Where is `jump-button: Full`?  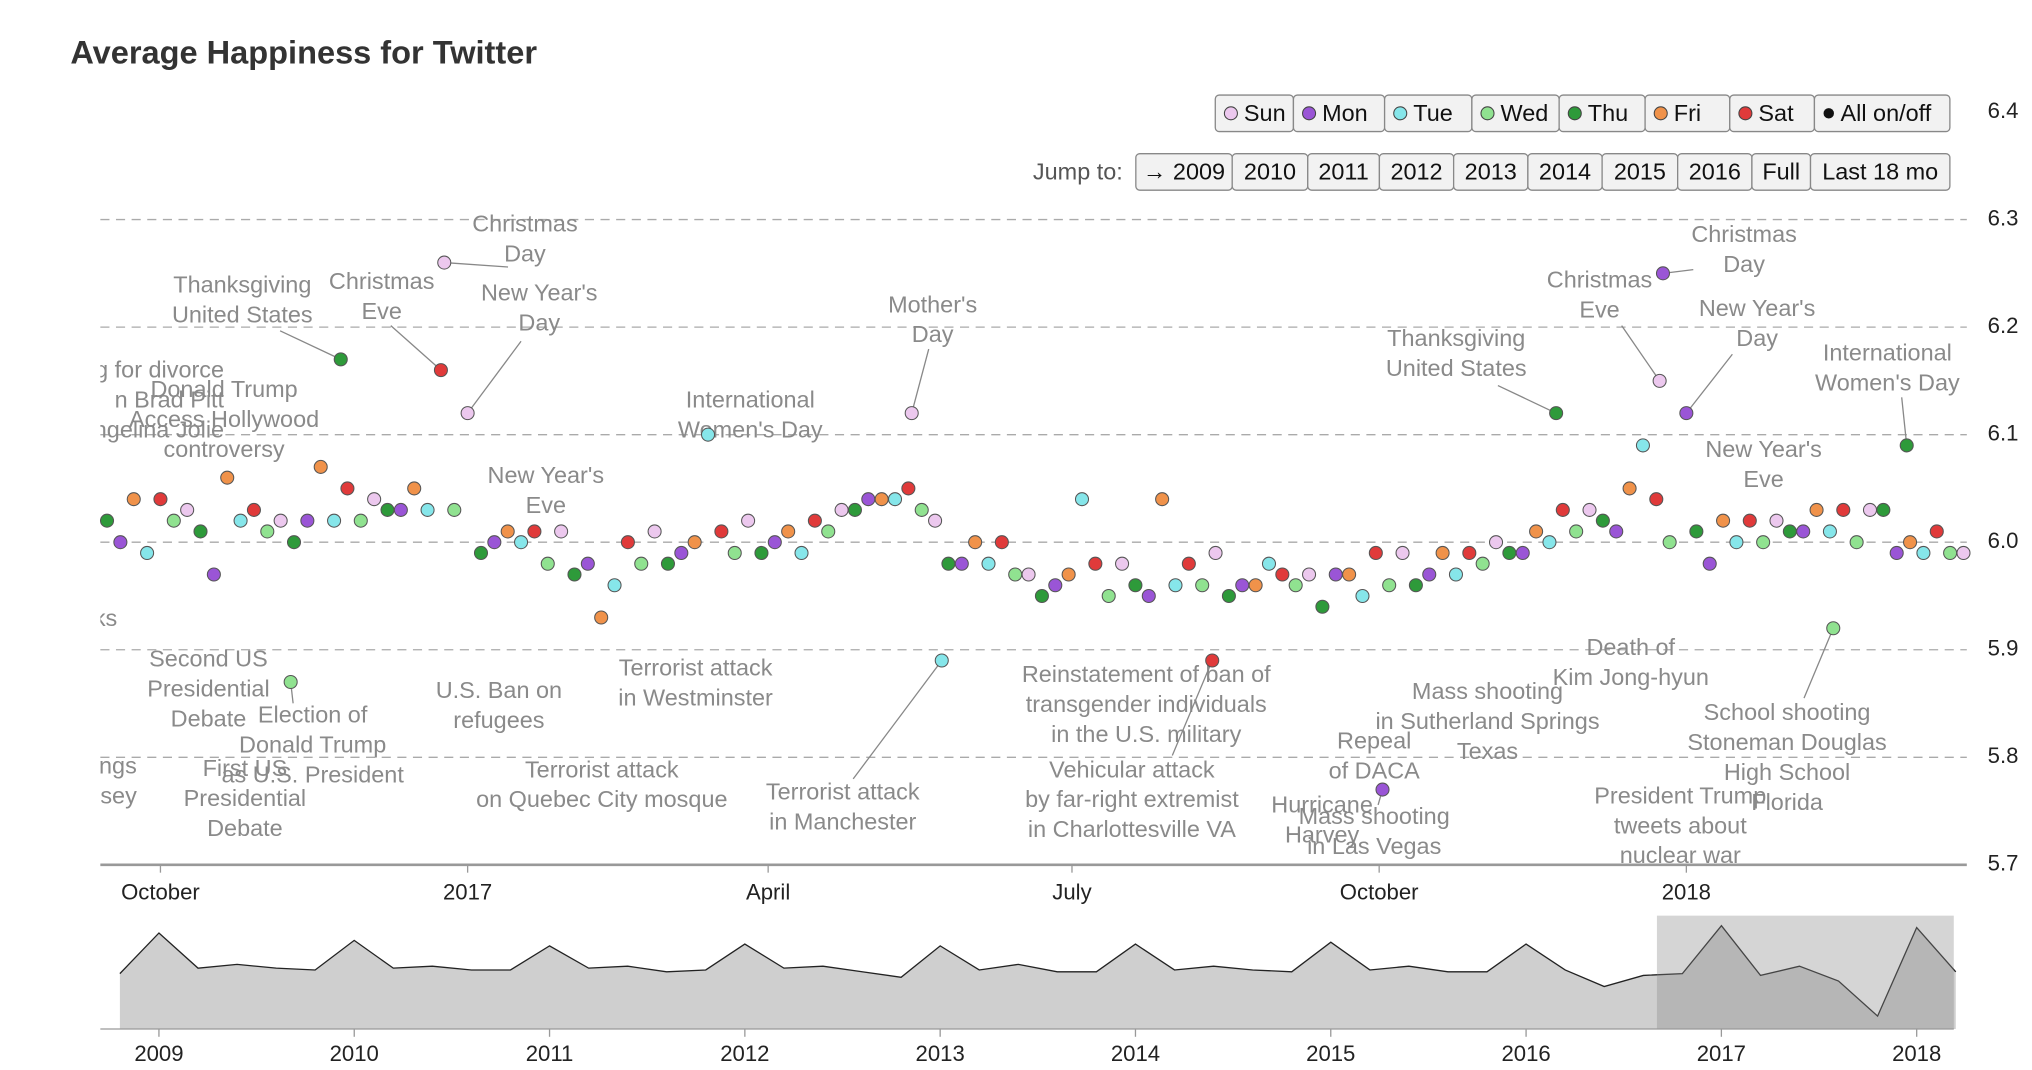
jump-button: Full is located at coordinates (1781, 172).